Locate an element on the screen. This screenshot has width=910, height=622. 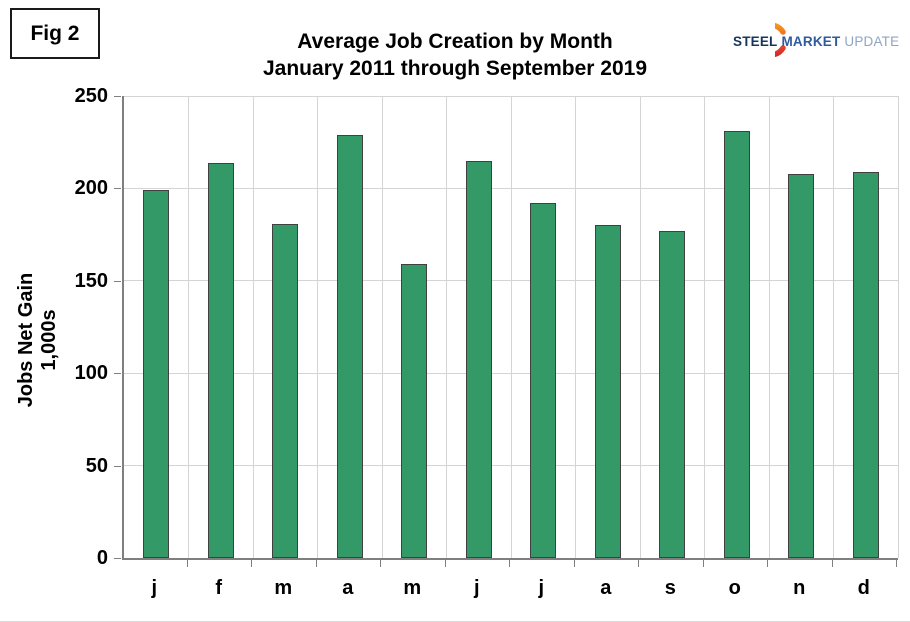
x-axis-label-4: a is located at coordinates (348, 588).